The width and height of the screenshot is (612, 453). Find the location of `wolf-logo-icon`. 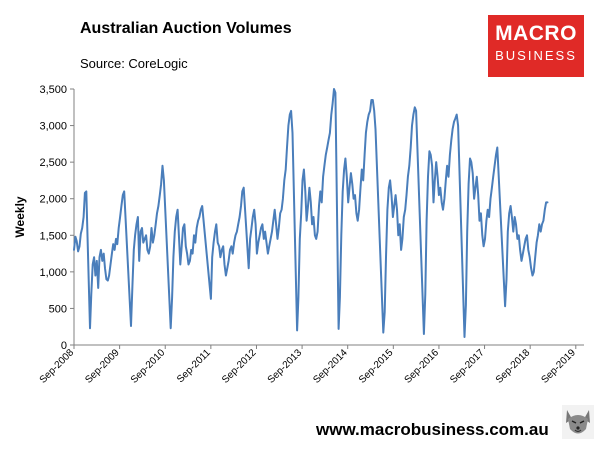

wolf-logo-icon is located at coordinates (578, 422).